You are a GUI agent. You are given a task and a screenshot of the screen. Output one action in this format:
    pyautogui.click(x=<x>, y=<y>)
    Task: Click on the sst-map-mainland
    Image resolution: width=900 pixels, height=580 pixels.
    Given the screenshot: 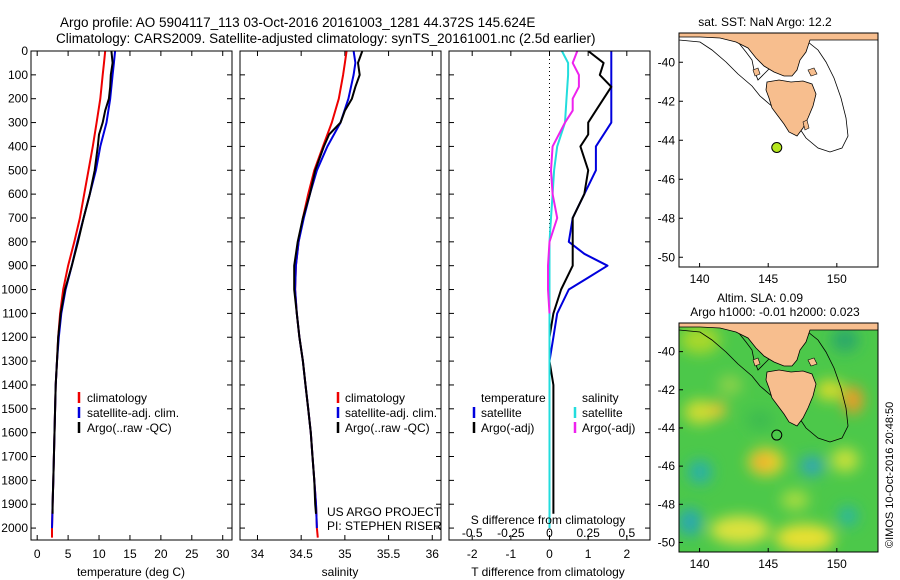 What is the action you would take?
    pyautogui.click(x=778, y=55)
    